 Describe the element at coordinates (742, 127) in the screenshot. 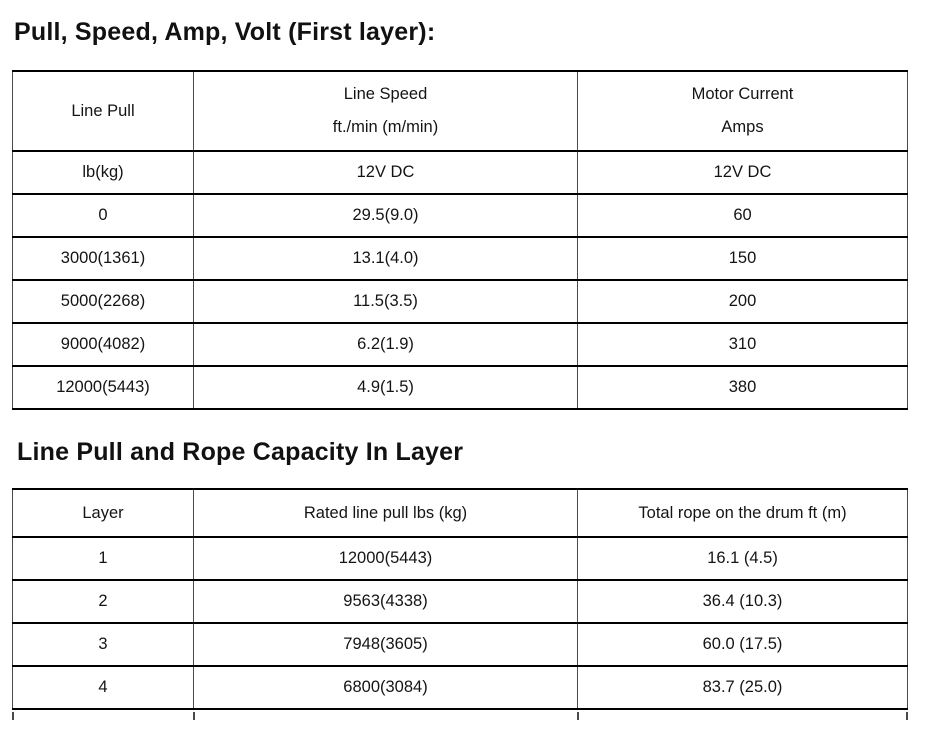

I see `column-header-line: Amps` at that location.